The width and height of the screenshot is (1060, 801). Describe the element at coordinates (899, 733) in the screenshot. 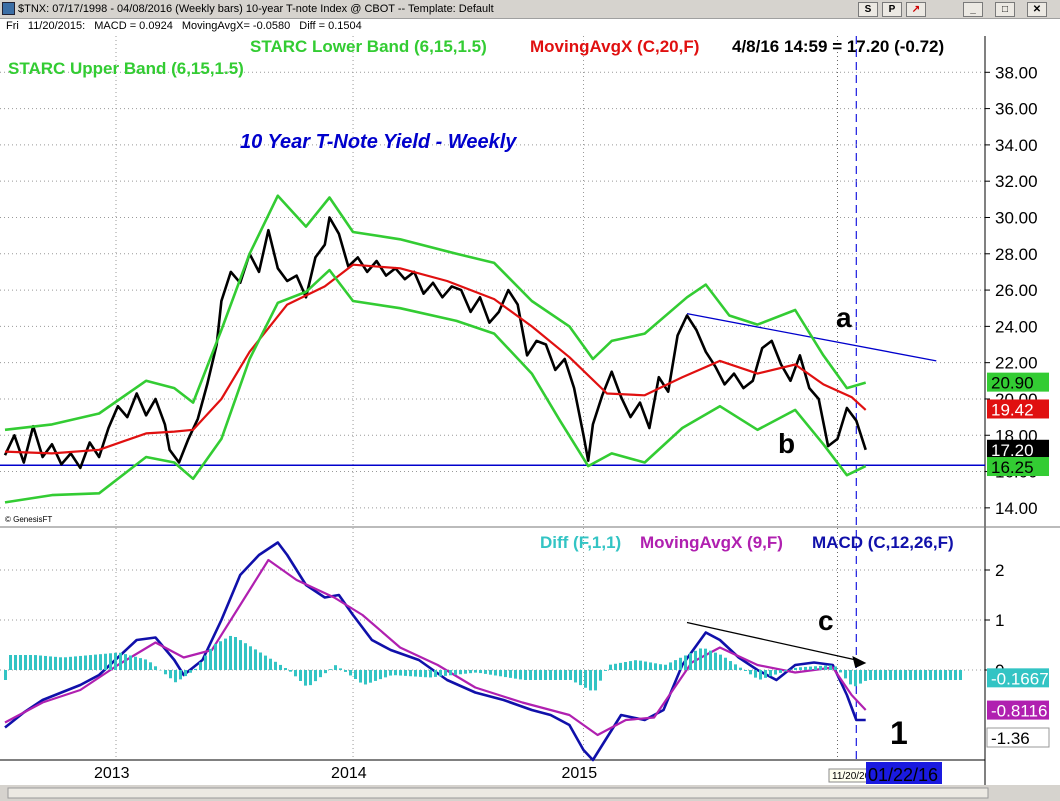

I see `annotation-1: 1` at that location.